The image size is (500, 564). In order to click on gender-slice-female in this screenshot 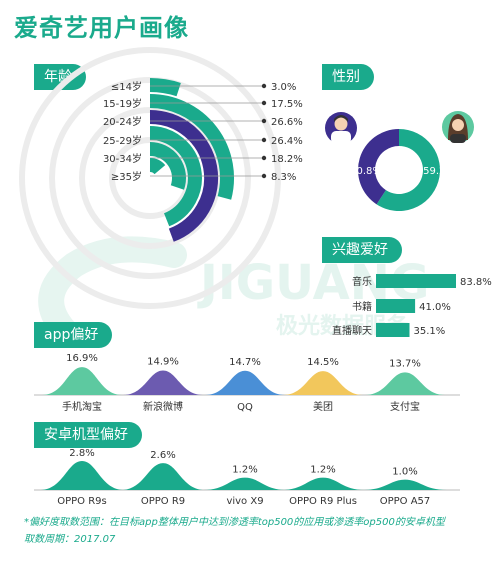, I will do `click(408, 170)`.